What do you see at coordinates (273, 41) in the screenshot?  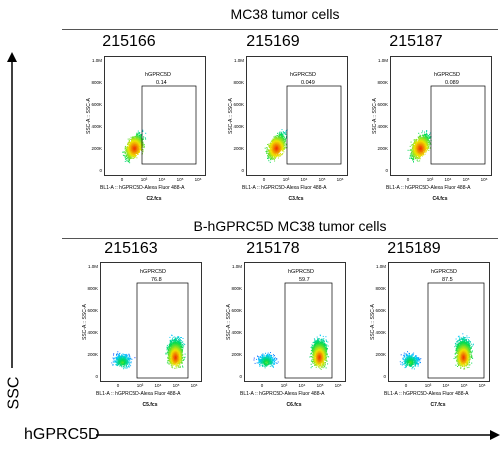 I see `sample-id: 215169` at bounding box center [273, 41].